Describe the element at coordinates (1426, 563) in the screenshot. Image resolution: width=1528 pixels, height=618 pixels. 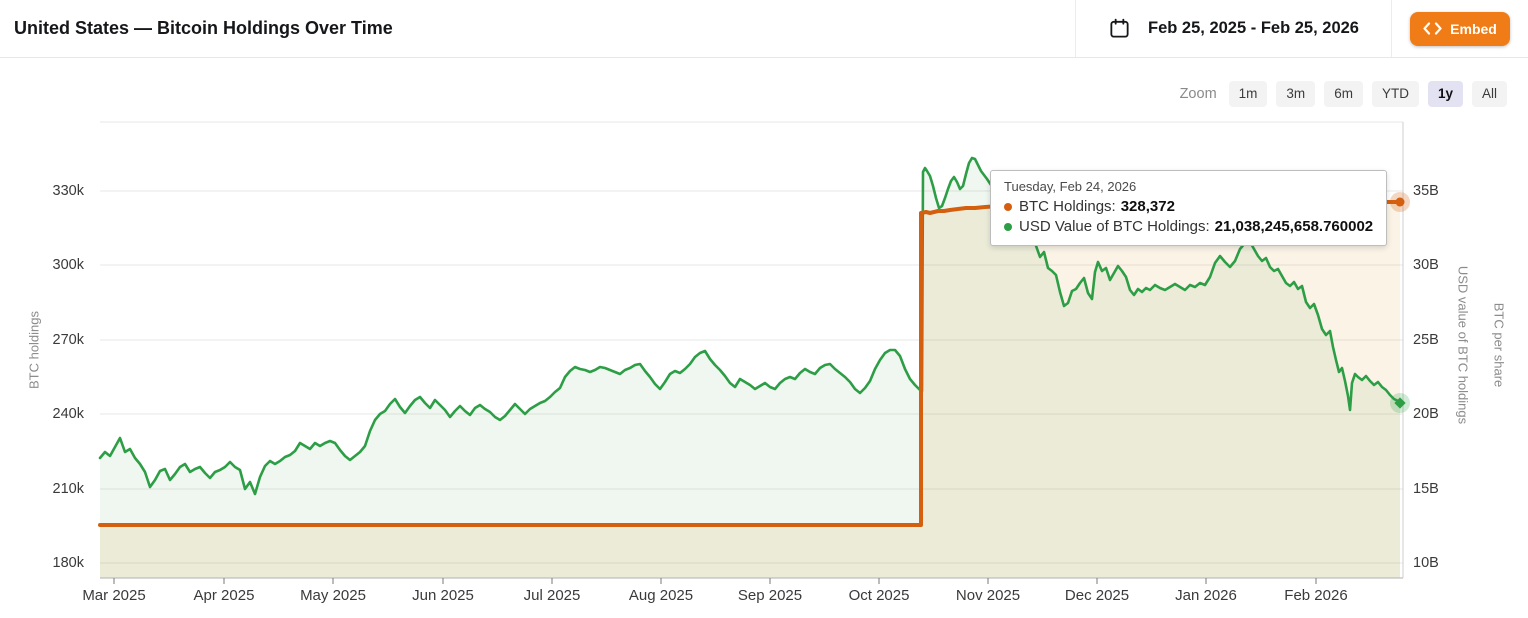
I see `right-axis-tick-label: 10B` at that location.